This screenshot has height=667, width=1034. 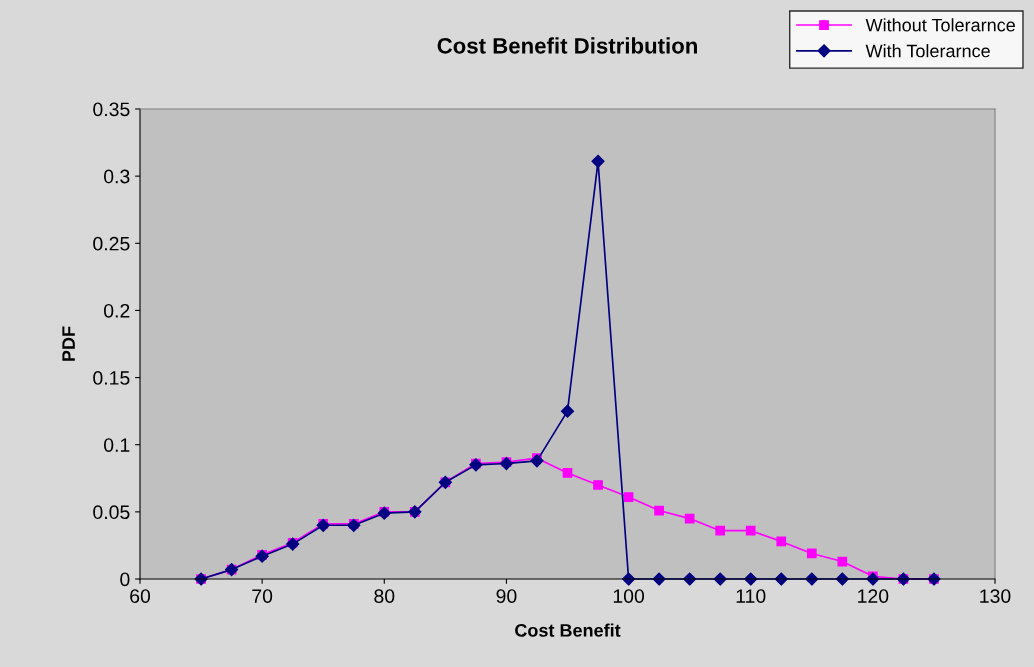 What do you see at coordinates (568, 630) in the screenshot?
I see `x-axis-title: Cost Benefit` at bounding box center [568, 630].